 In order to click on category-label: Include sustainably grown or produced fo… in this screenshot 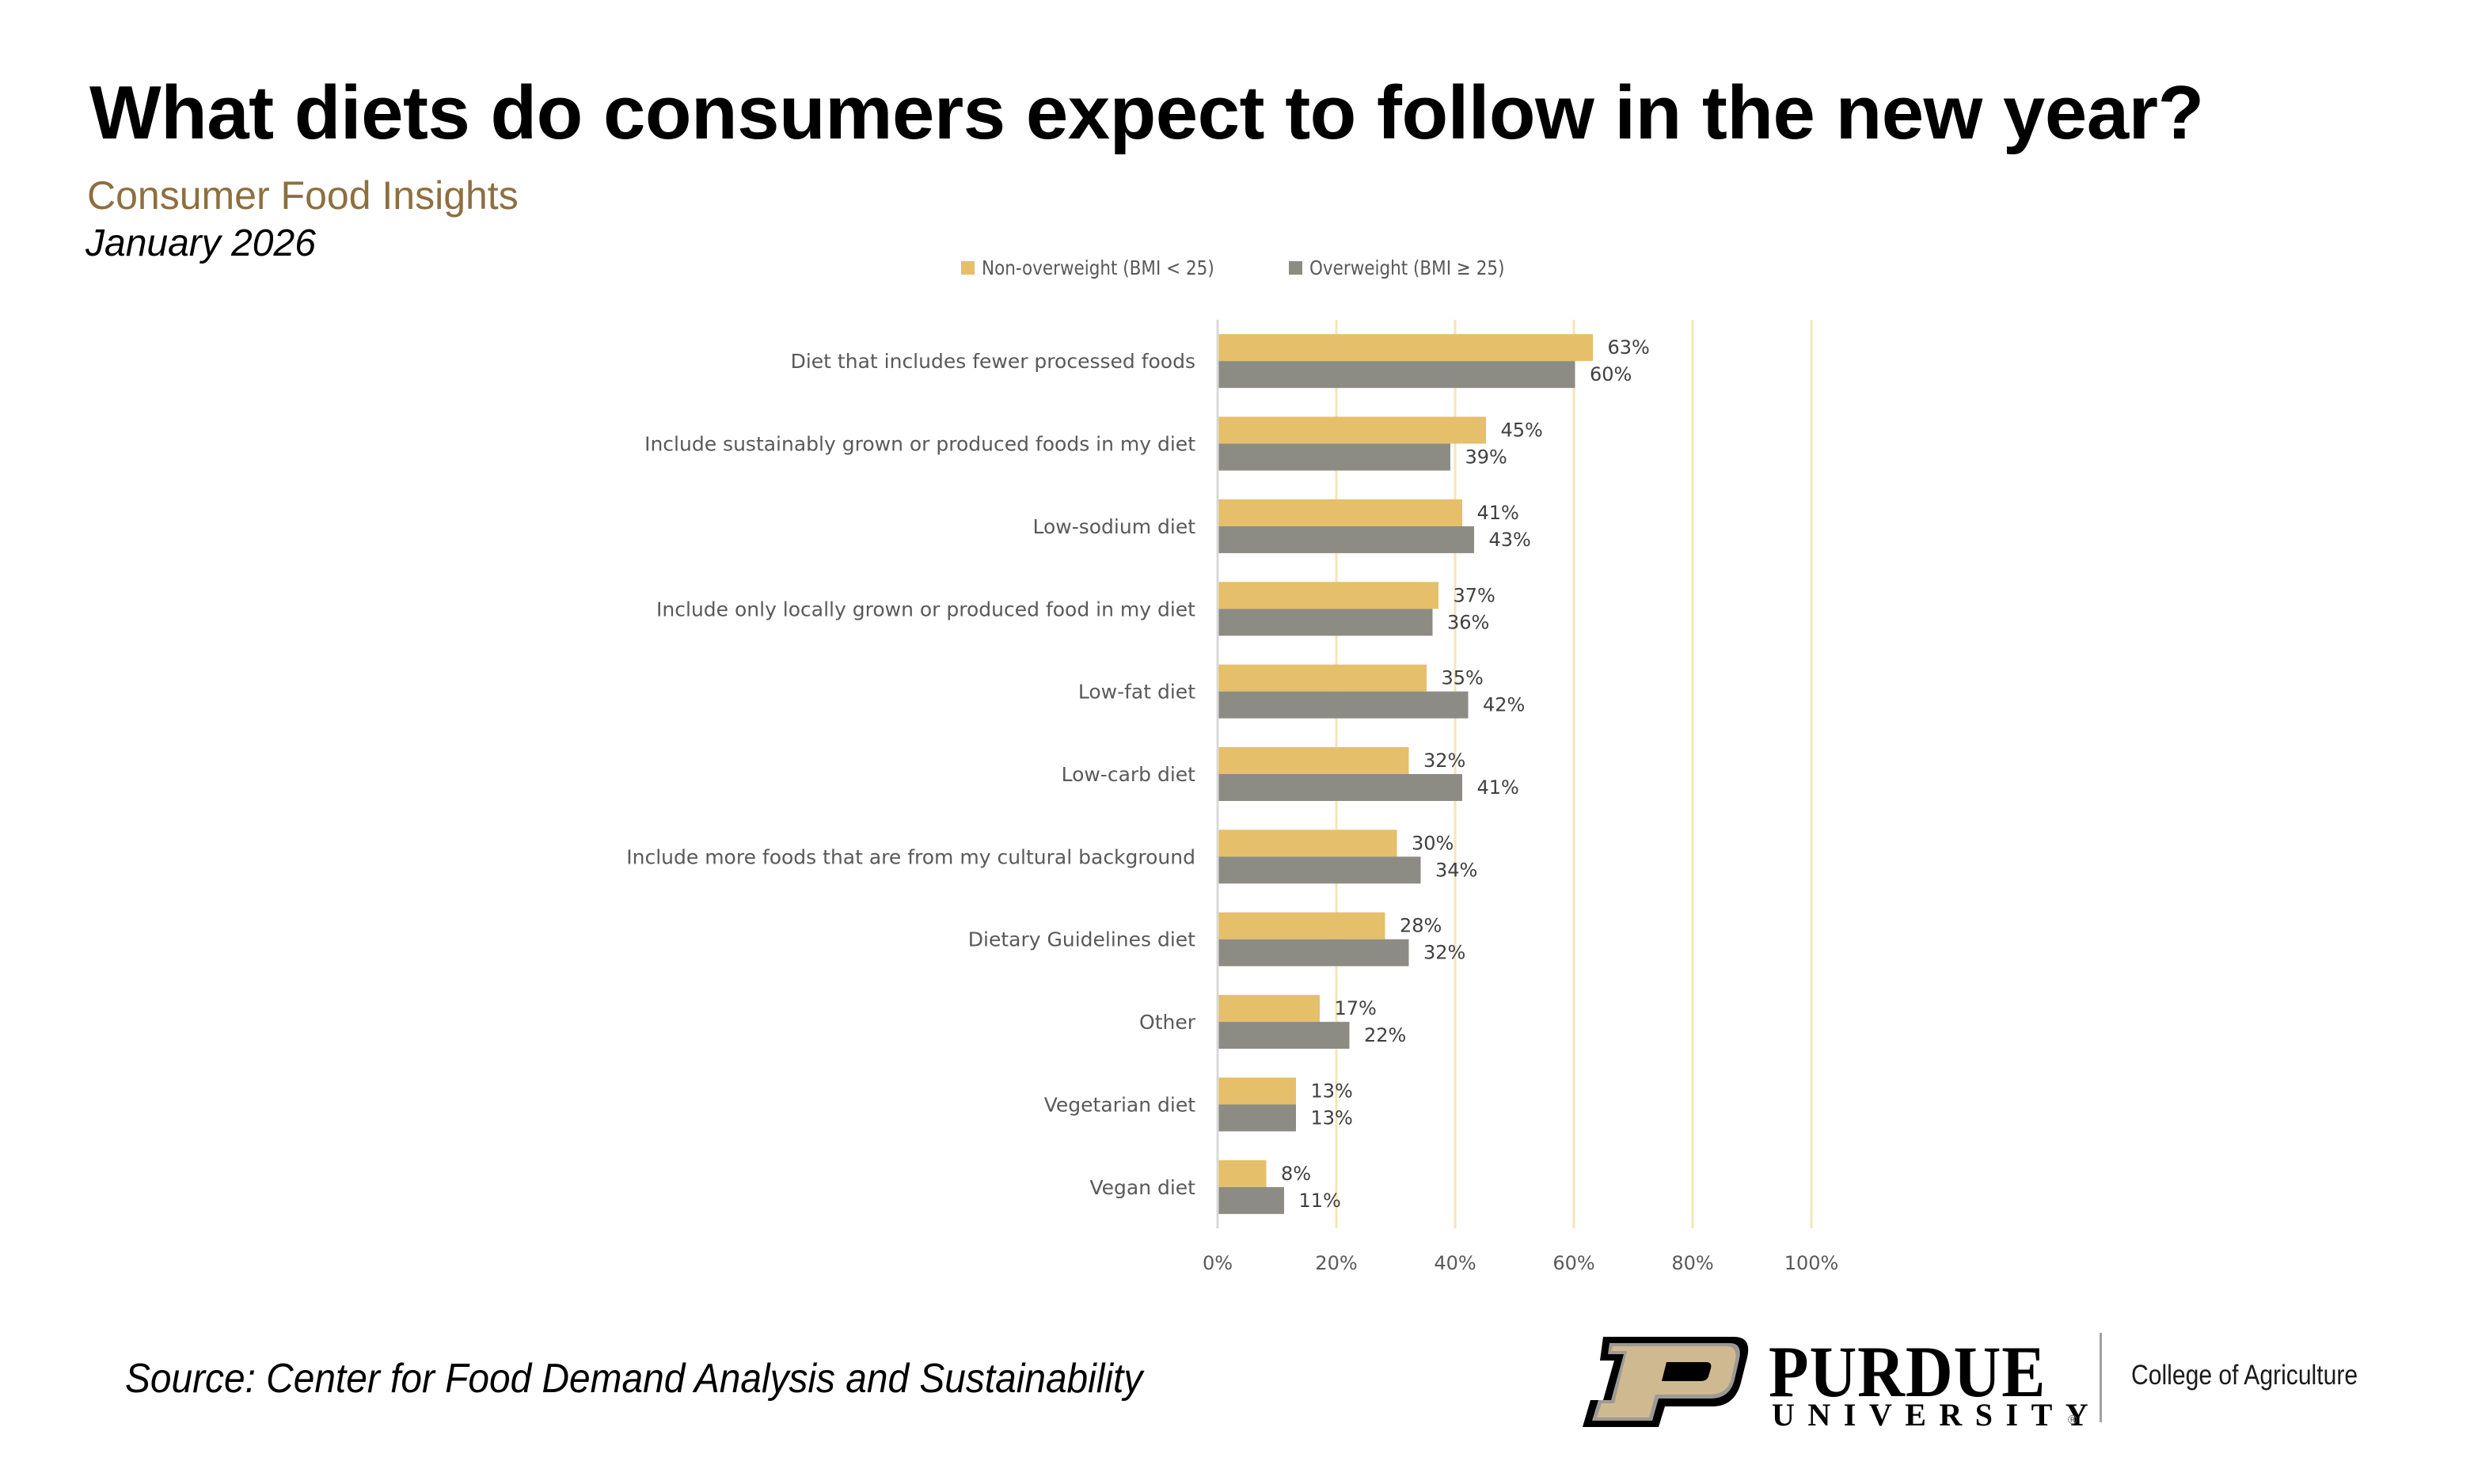, I will do `click(920, 444)`.